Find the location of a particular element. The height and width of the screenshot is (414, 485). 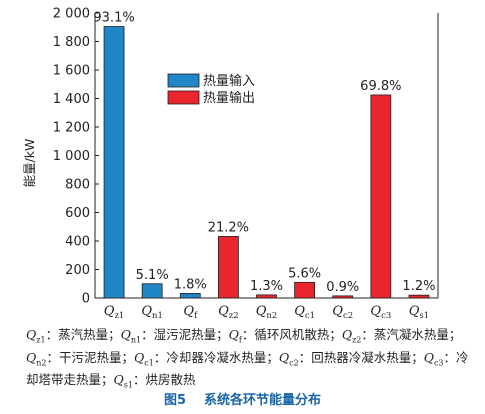

caption-subscript: n2 is located at coordinates (41, 362).